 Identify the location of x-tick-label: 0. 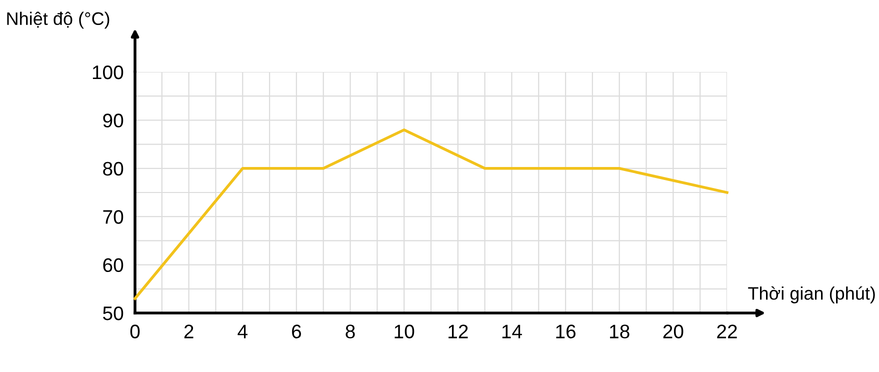
(135, 331).